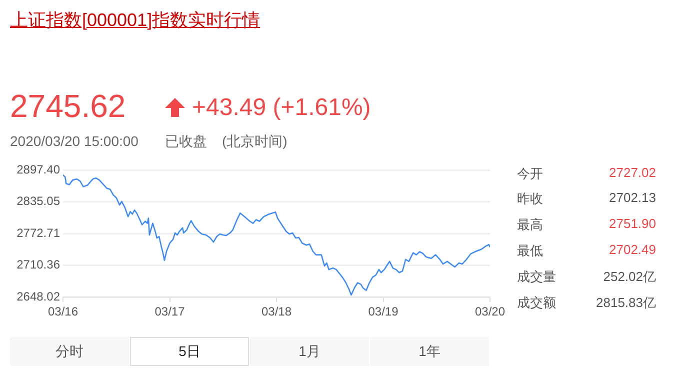 Image resolution: width=696 pixels, height=375 pixels. I want to click on y-tick-label: 2772.71, so click(38, 233).